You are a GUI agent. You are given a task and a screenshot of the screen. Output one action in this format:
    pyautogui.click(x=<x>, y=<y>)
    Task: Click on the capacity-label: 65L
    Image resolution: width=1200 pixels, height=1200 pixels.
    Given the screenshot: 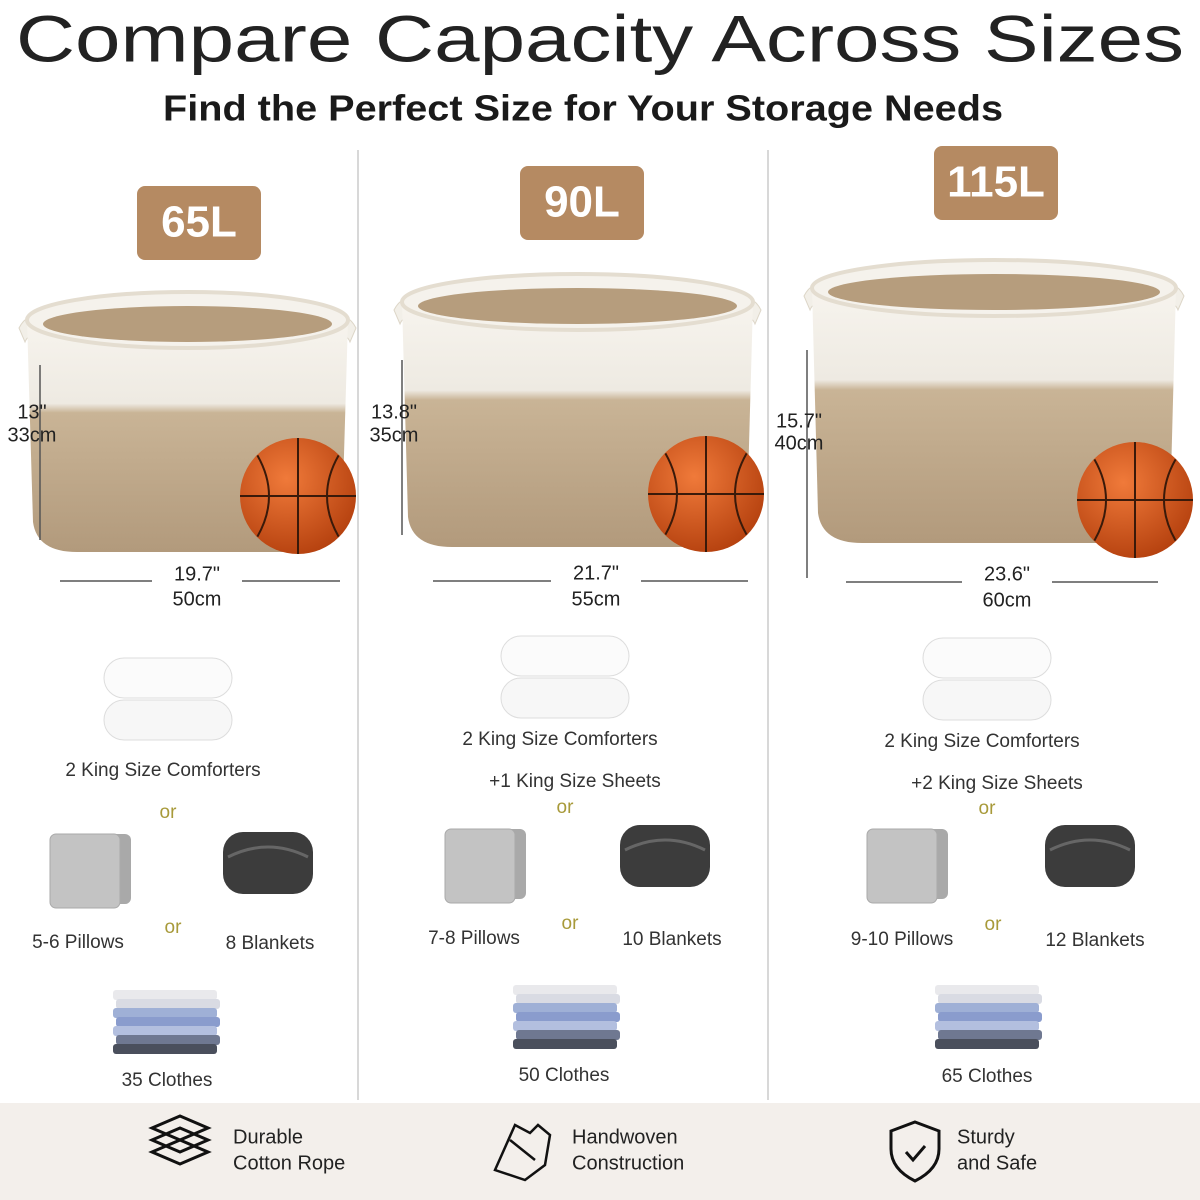 What is the action you would take?
    pyautogui.click(x=199, y=222)
    